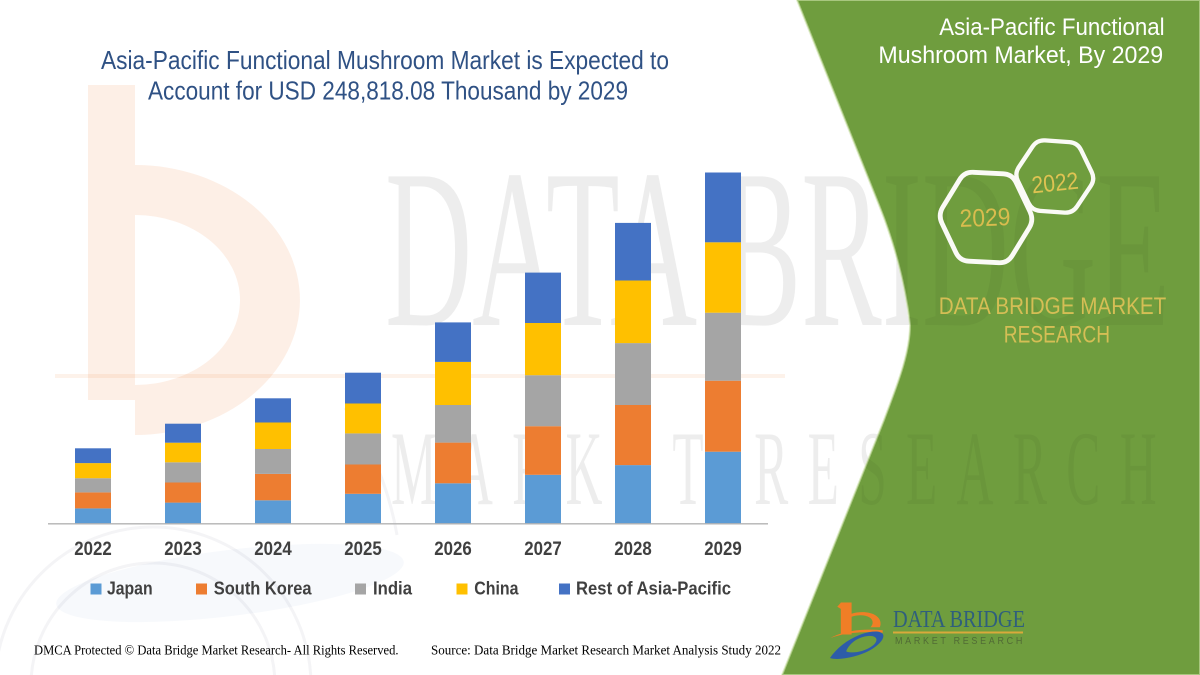  Describe the element at coordinates (543, 549) in the screenshot. I see `svg-text: 2027` at that location.